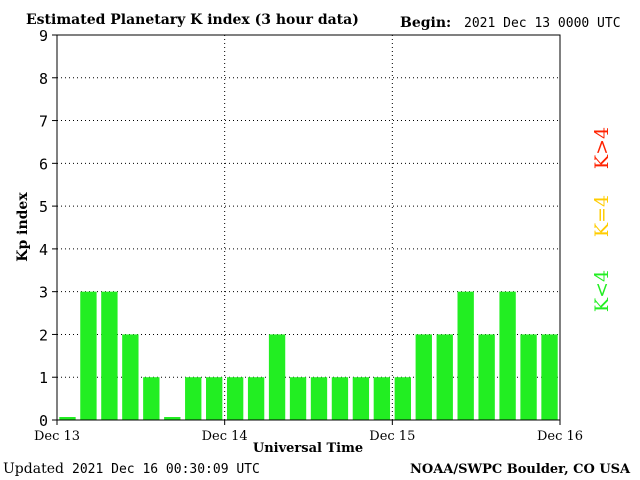 This screenshot has width=640, height=480. Describe the element at coordinates (43, 293) in the screenshot. I see `y-tick-label: 3` at that location.